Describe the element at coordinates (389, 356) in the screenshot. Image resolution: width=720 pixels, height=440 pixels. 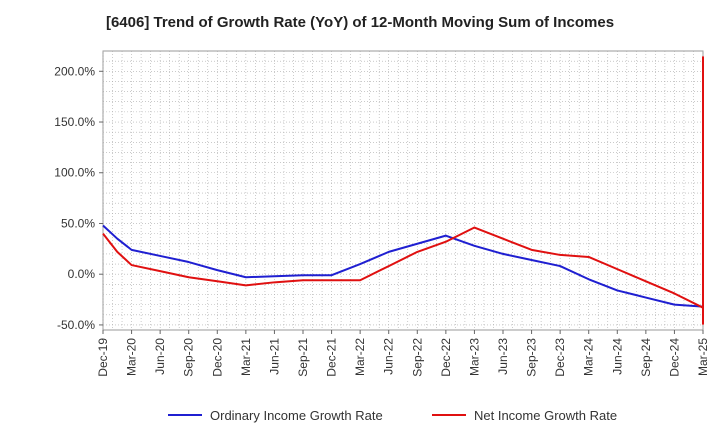
I see `x-tick-label: Jun-22` at that location.